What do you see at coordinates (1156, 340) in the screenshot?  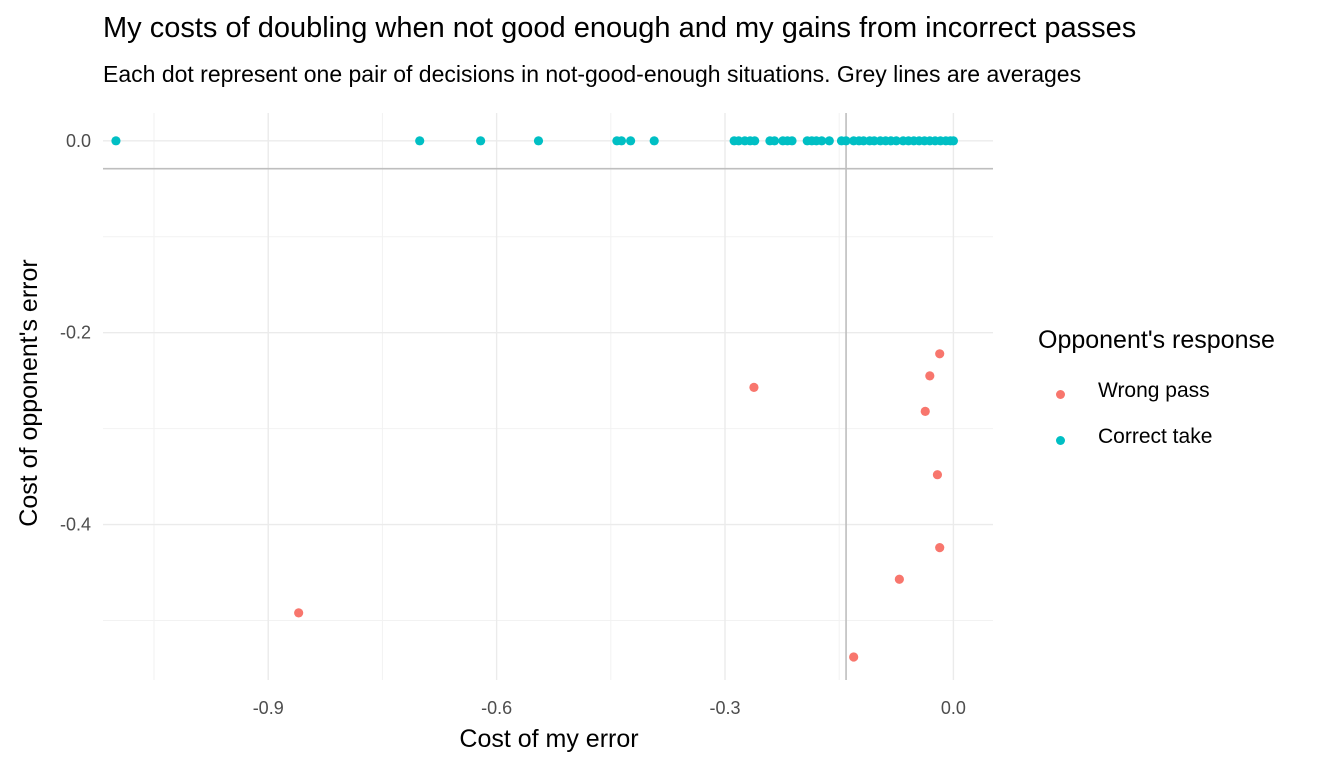 I see `legend-title: Opponent's response` at bounding box center [1156, 340].